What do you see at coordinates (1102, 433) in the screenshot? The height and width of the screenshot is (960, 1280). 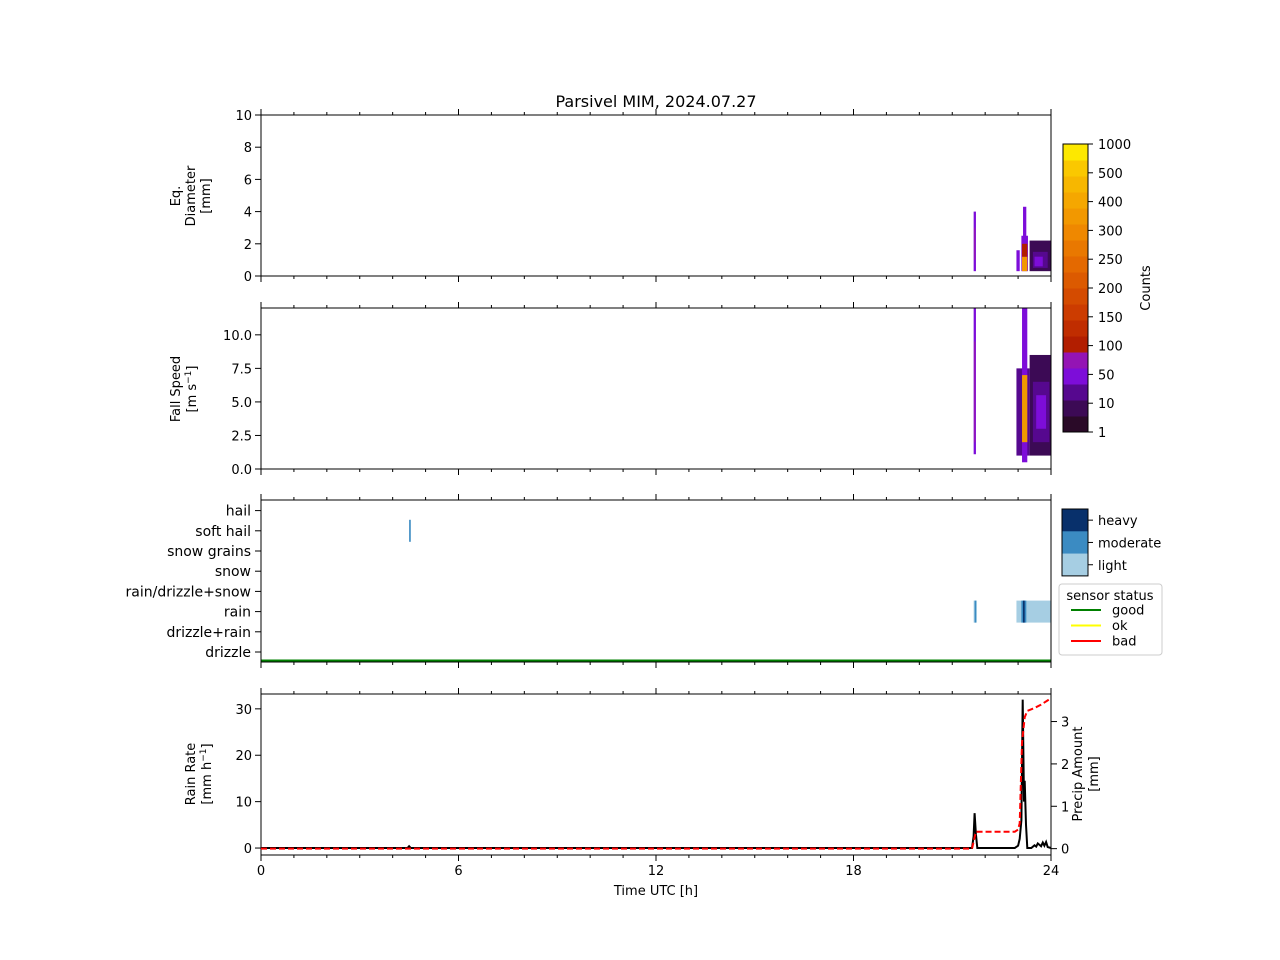 I see `colorbar-tick-label: 1` at bounding box center [1102, 433].